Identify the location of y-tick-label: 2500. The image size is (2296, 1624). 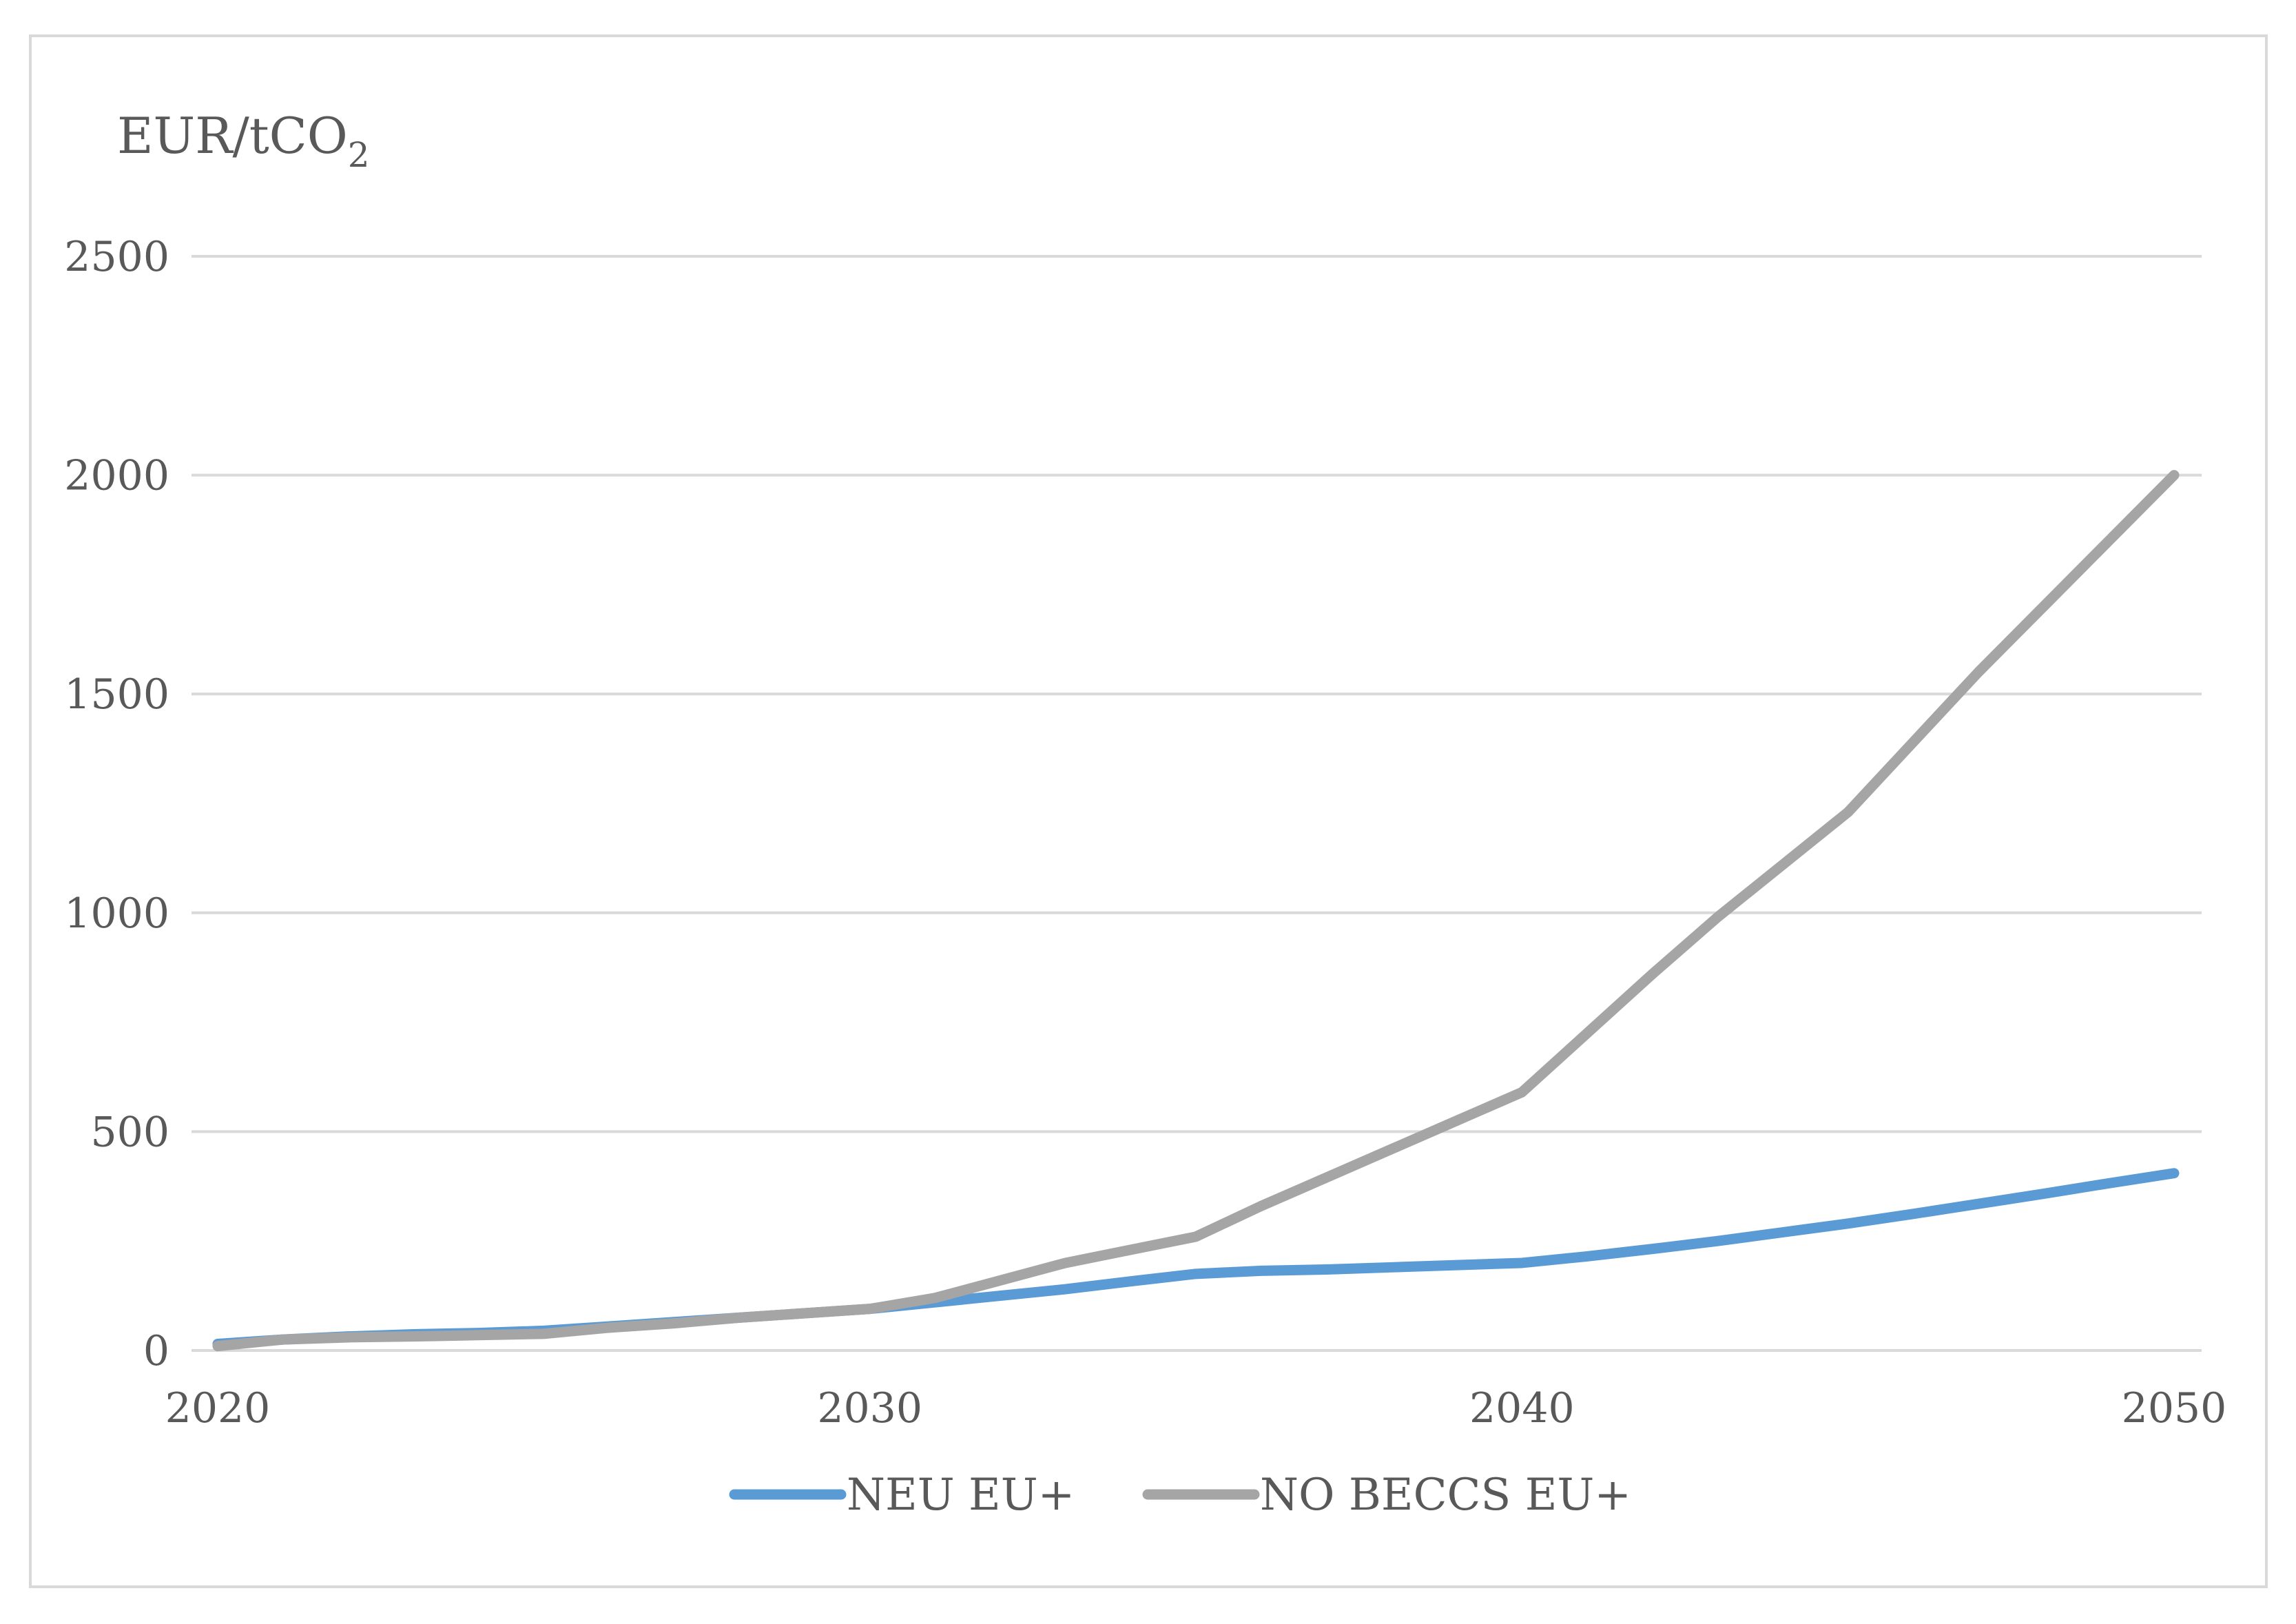
(116, 257).